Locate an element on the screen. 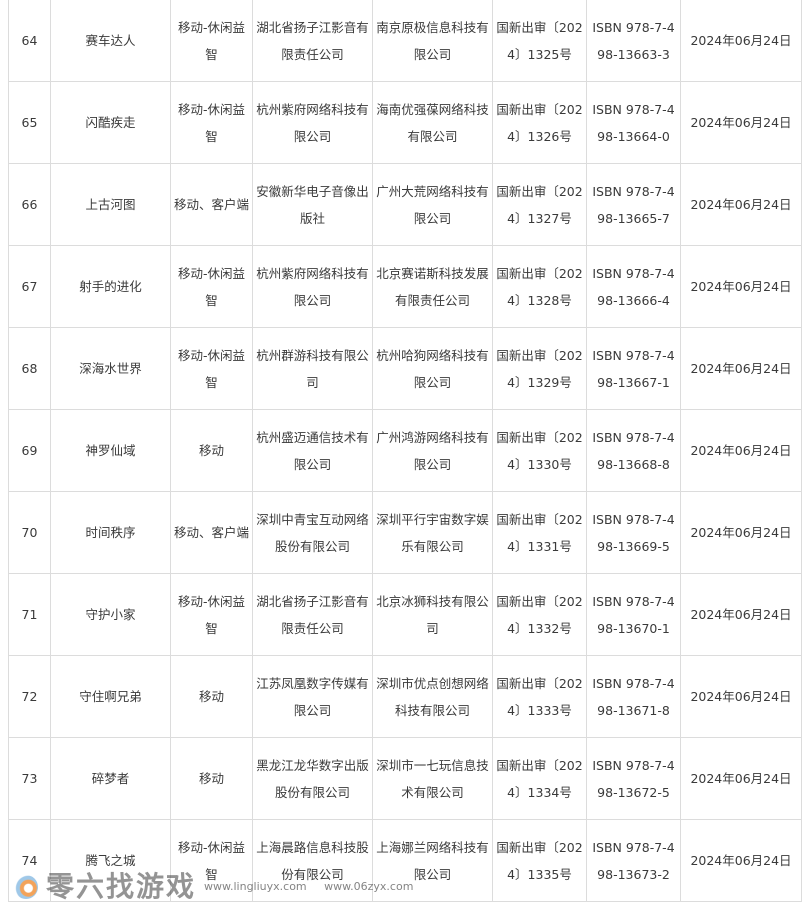 Image resolution: width=811 pixels, height=903 pixels. cell-name: 守住啊兄弟 is located at coordinates (110, 696).